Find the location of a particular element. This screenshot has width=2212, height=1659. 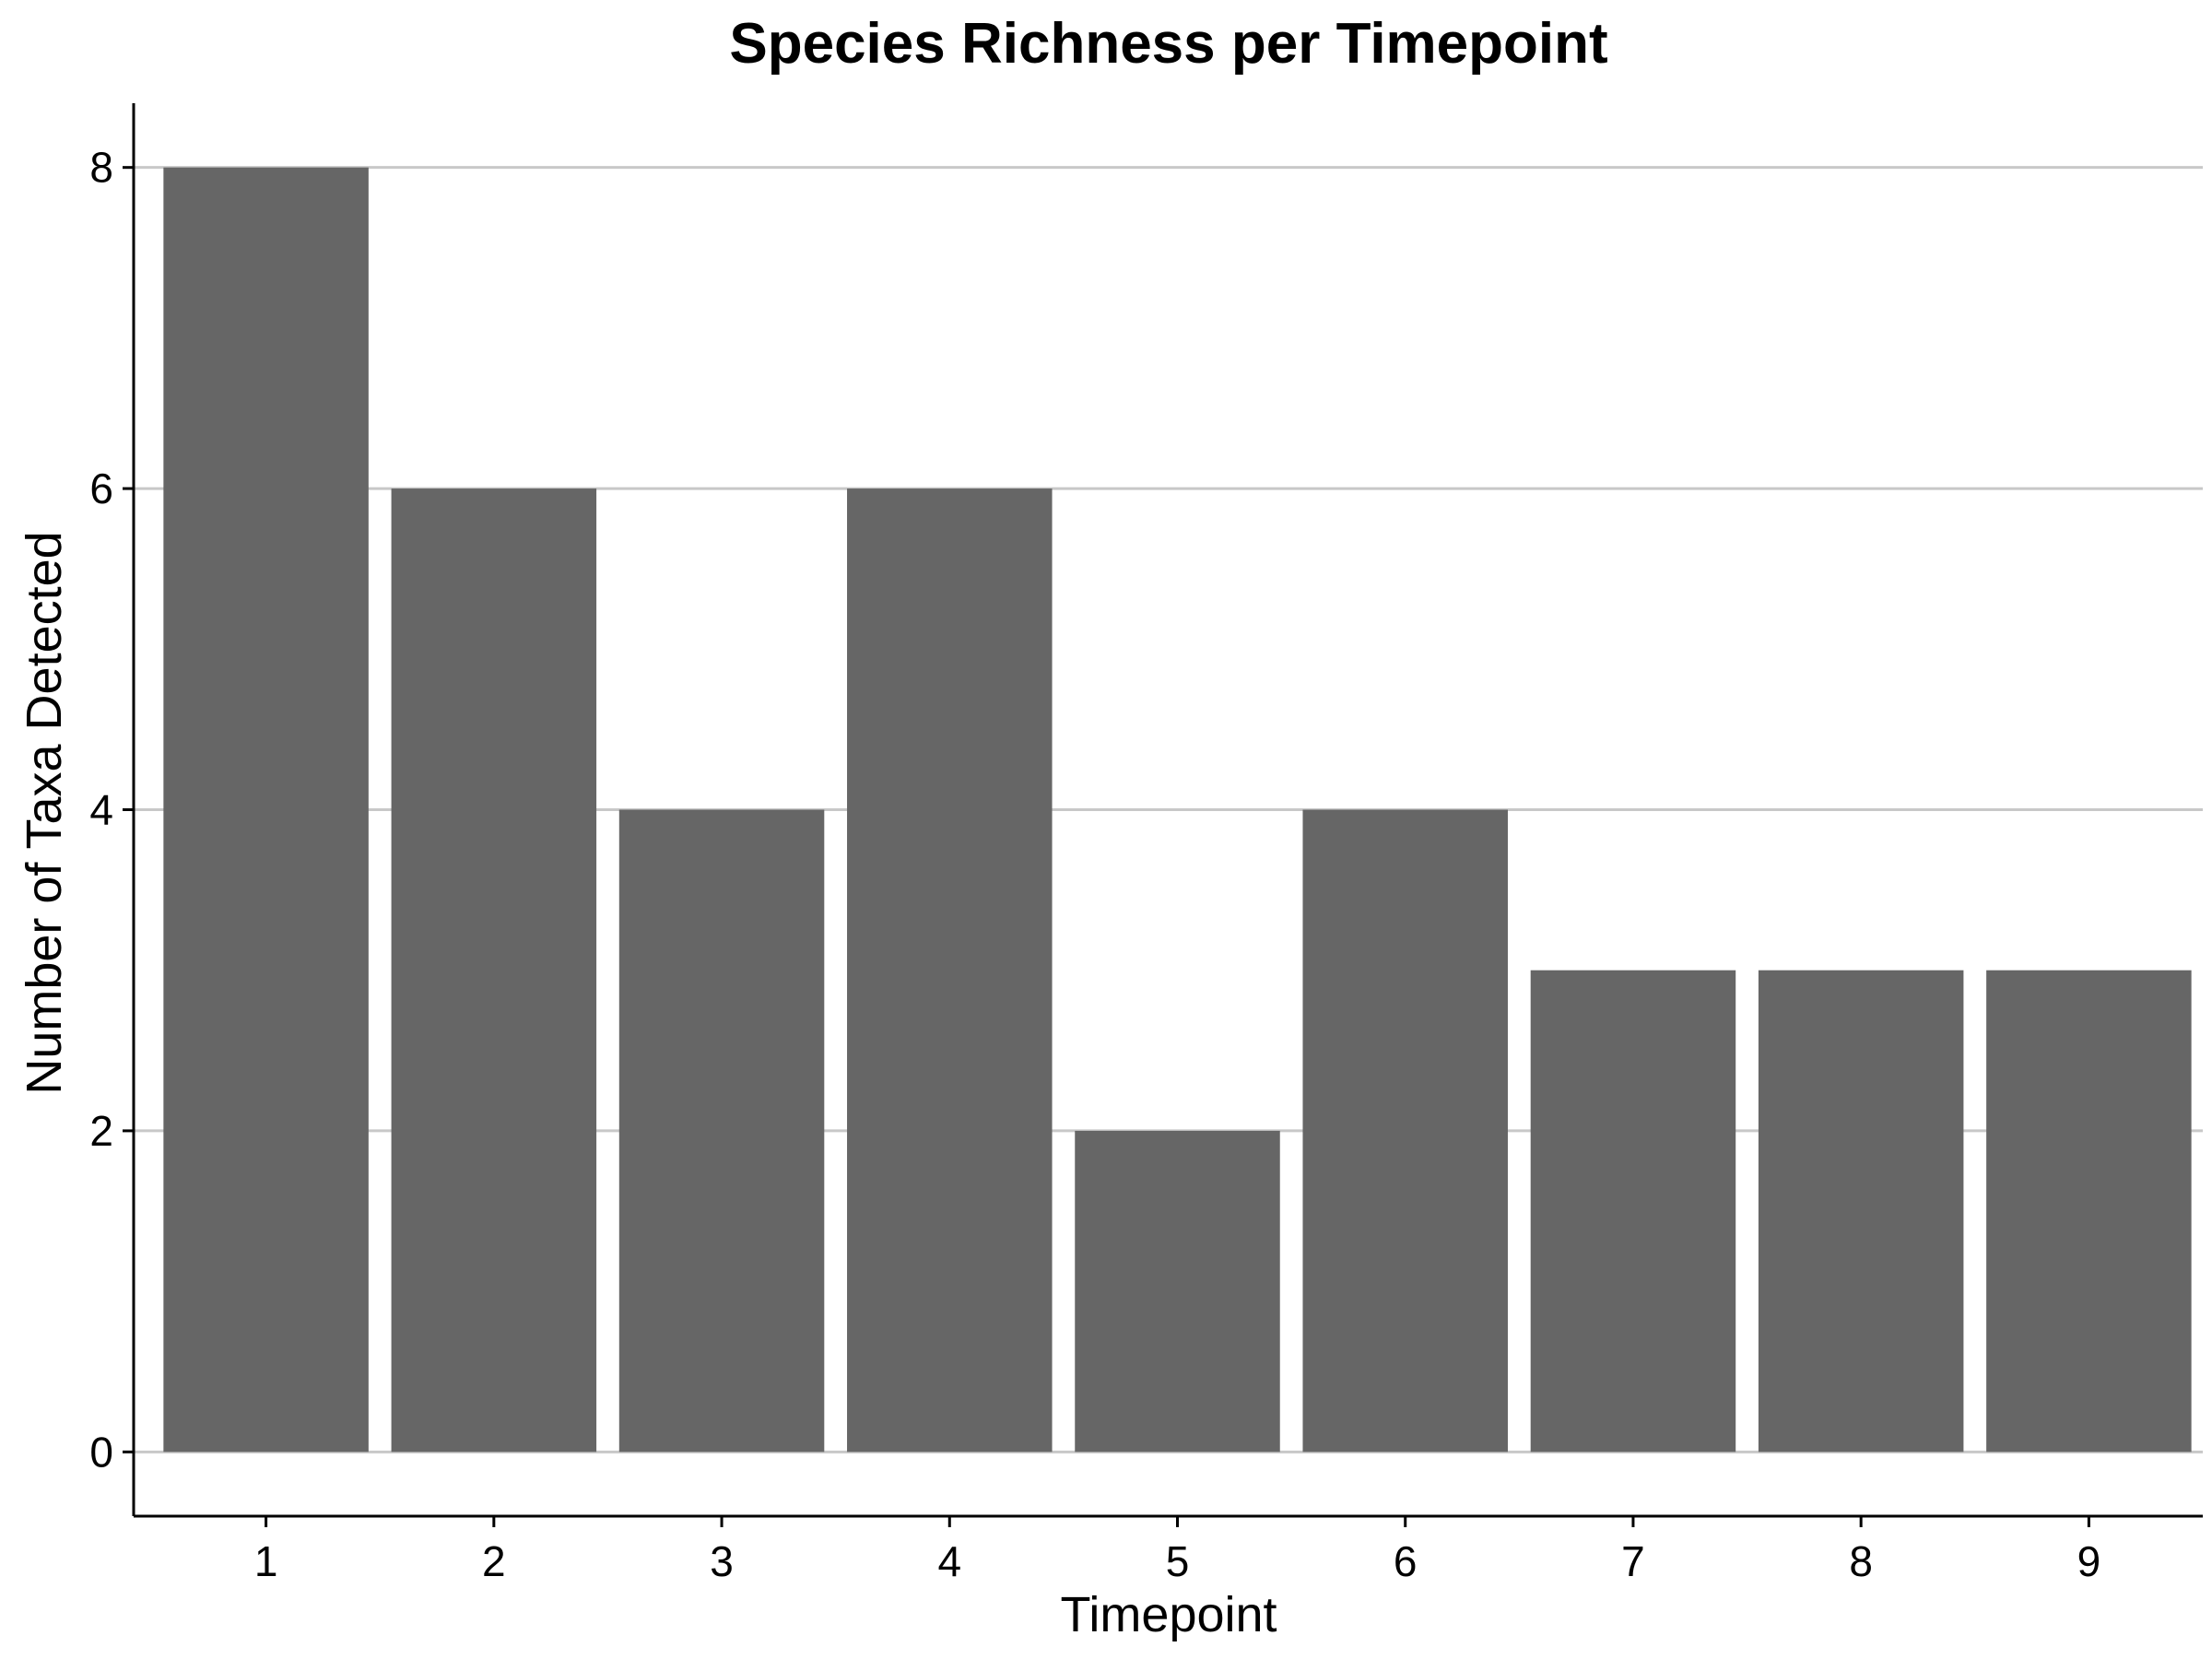

y-tick-labels: 0 2 4 6 8 is located at coordinates (111, 810).